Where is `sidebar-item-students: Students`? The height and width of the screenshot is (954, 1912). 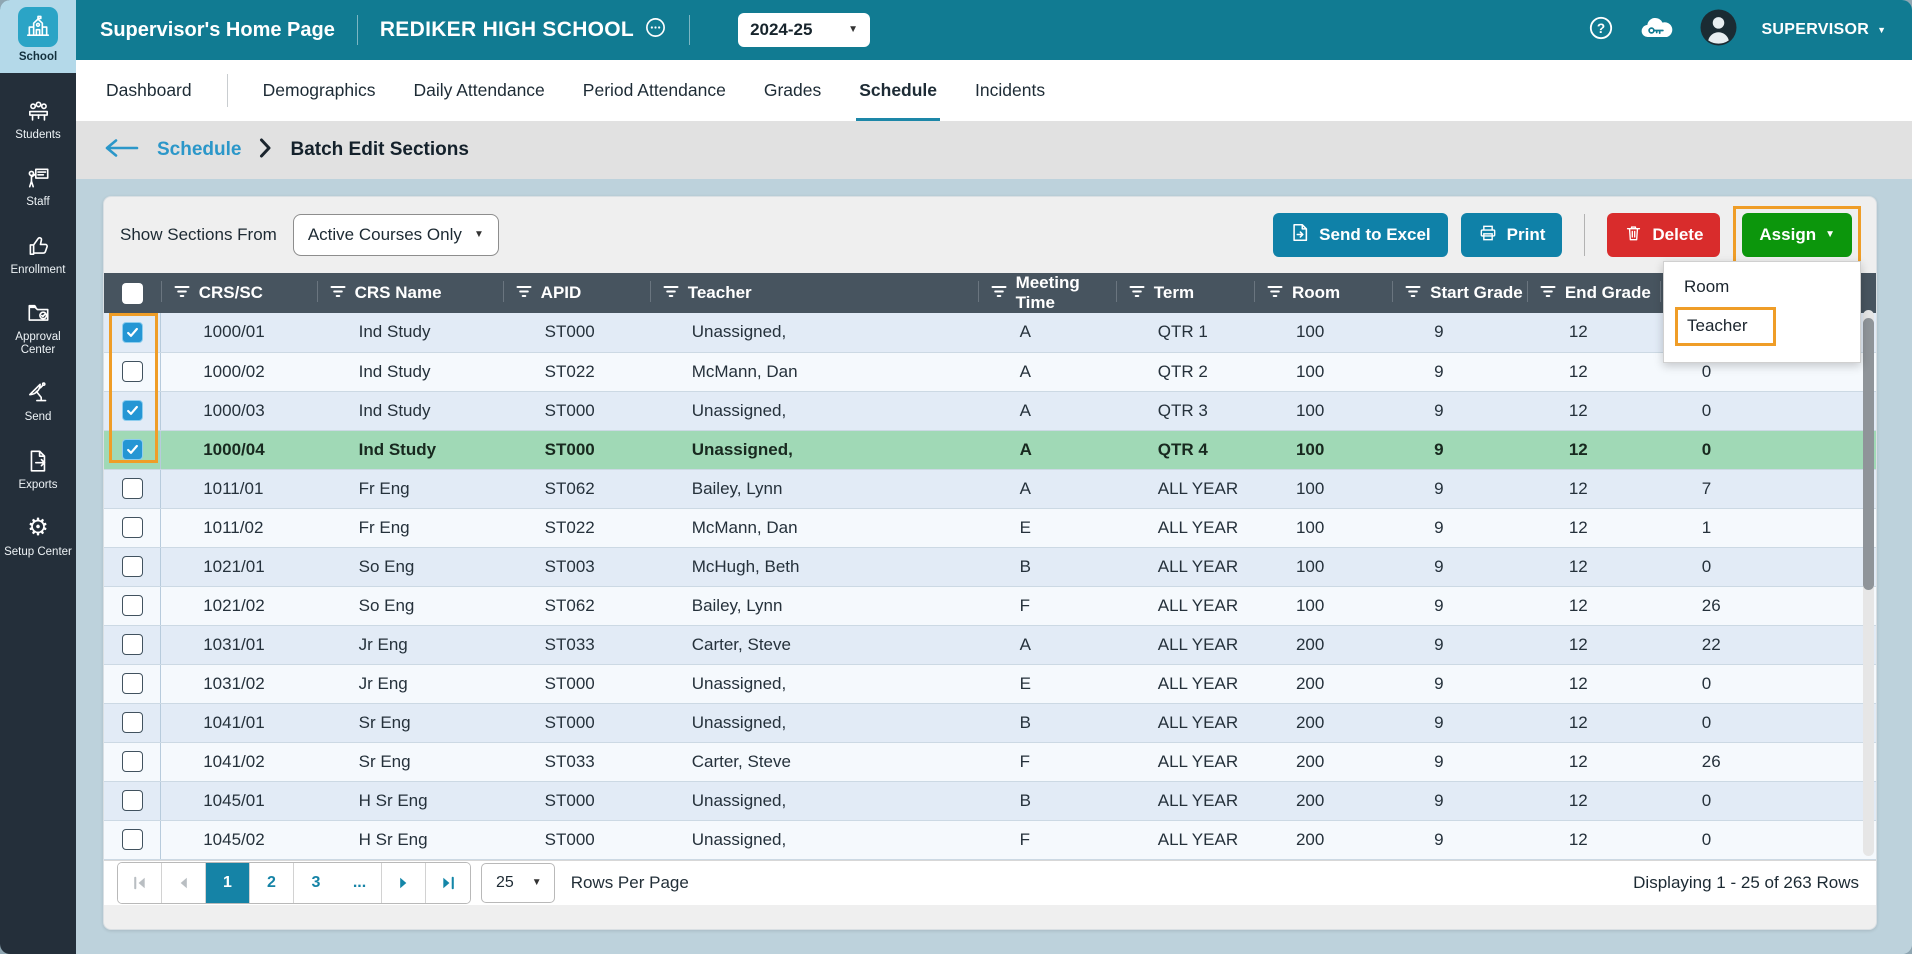
sidebar-item-students: Students is located at coordinates (38, 119).